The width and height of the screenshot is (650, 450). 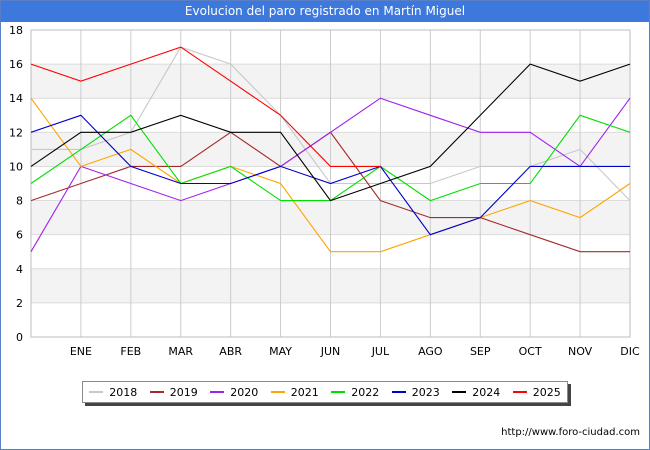 What do you see at coordinates (486, 392) in the screenshot?
I see `legend-label: 2024` at bounding box center [486, 392].